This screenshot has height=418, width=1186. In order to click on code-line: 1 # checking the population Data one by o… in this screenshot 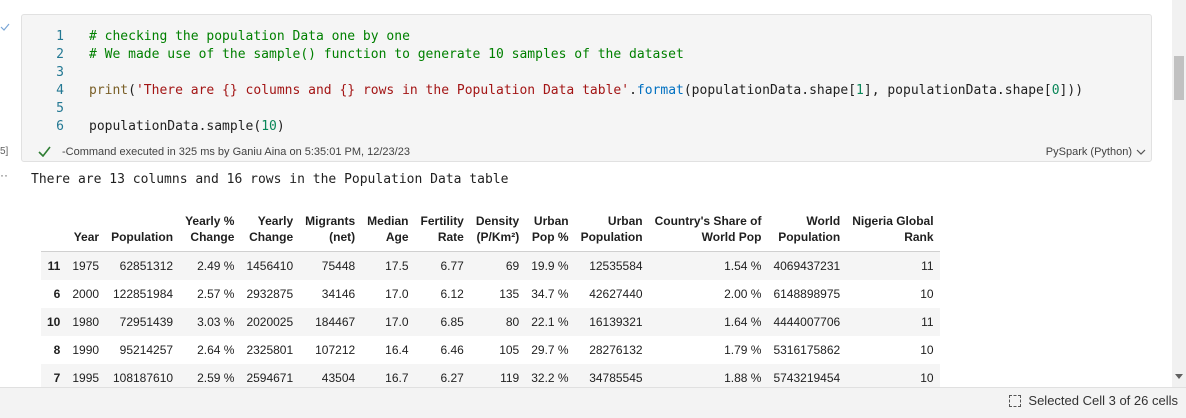, I will do `click(572, 37)`.